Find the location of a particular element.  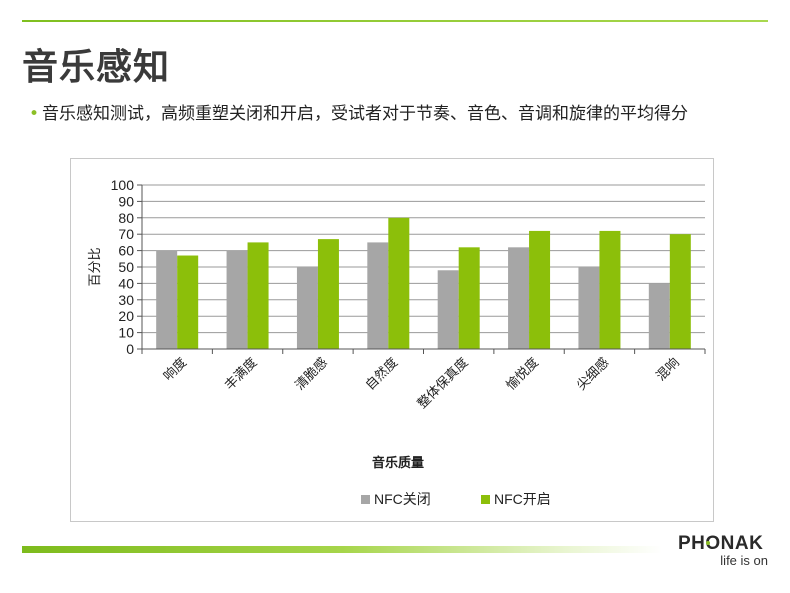

x-tick-label: 丰满度 is located at coordinates (240, 374).